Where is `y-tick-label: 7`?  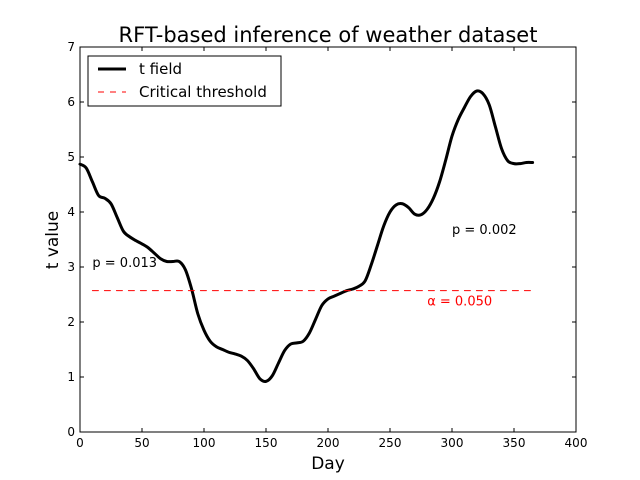 y-tick-label: 7 is located at coordinates (71, 47).